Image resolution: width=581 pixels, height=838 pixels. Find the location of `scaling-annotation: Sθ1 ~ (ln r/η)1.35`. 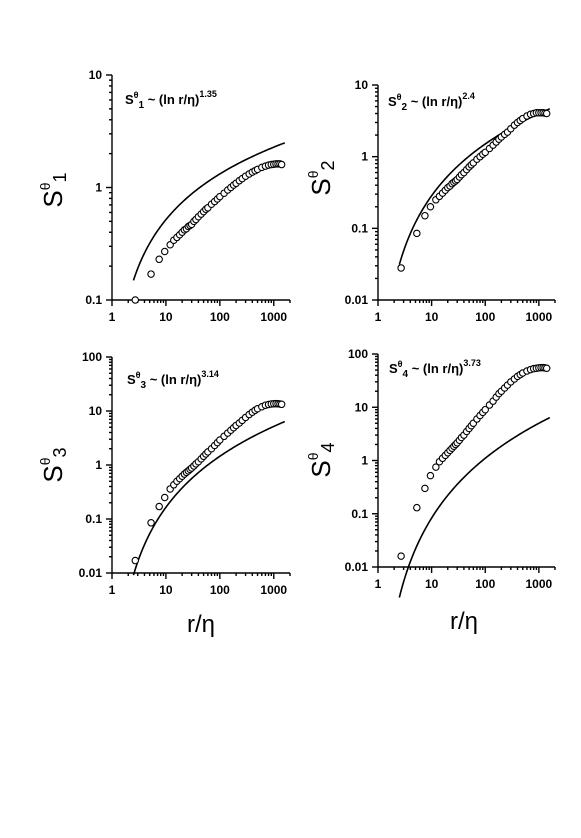

scaling-annotation: Sθ1 ~ (ln r/η)1.35 is located at coordinates (171, 100).